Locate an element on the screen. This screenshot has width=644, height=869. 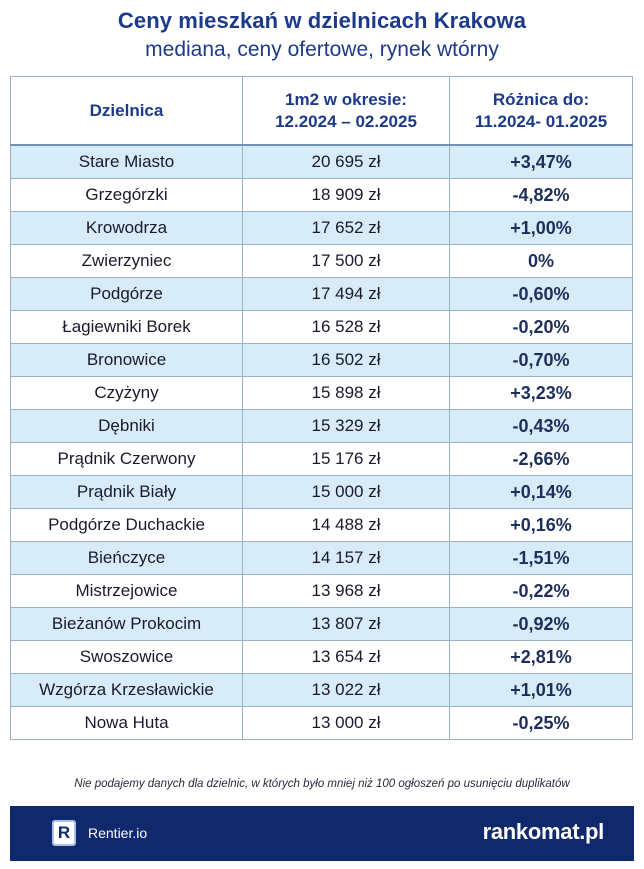
price-cell: 17 500 zł is located at coordinates (346, 261).